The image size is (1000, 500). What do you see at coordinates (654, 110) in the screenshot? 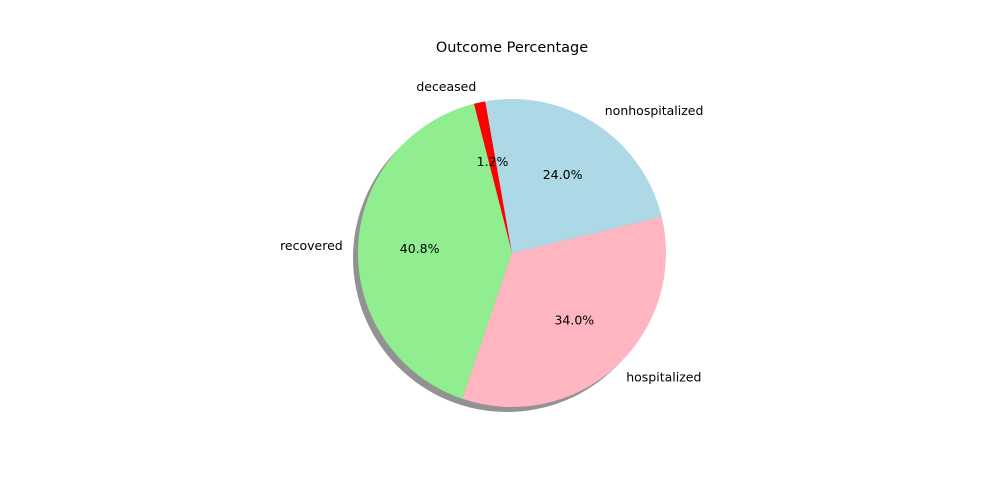
I see `slice-label-nonhospitalized: nonhospitalized` at bounding box center [654, 110].